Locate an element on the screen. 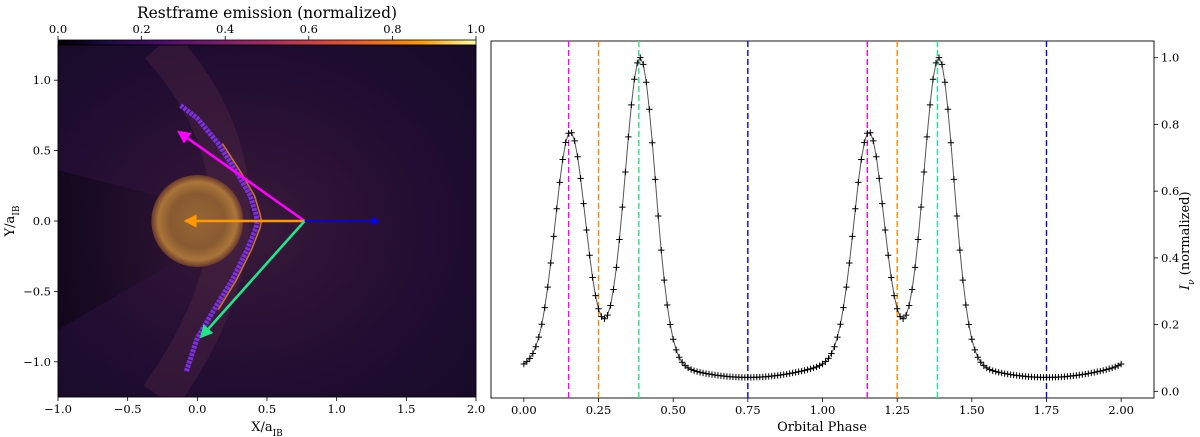 This screenshot has width=1200, height=437. shock-front-upper is located at coordinates (219, 162).